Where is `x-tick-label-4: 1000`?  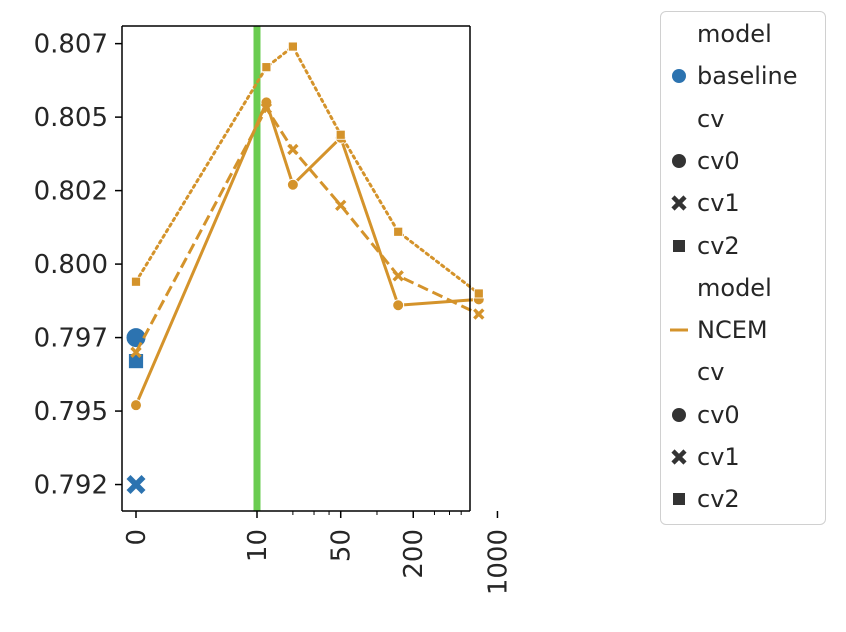 x-tick-label-4: 1000 is located at coordinates (498, 562).